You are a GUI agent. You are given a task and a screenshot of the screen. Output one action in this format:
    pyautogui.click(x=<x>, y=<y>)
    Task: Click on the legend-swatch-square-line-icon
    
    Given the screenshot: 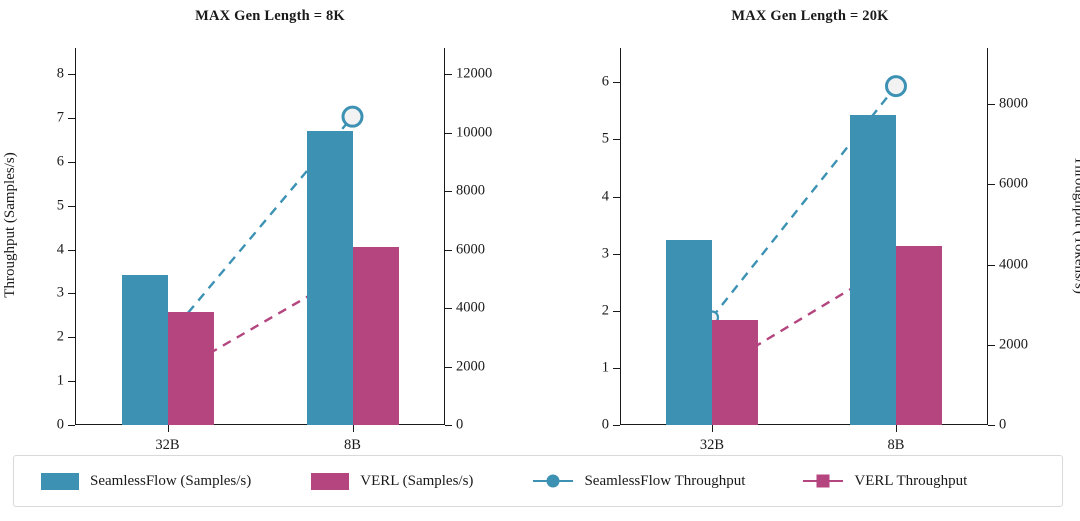 What is the action you would take?
    pyautogui.click(x=823, y=481)
    